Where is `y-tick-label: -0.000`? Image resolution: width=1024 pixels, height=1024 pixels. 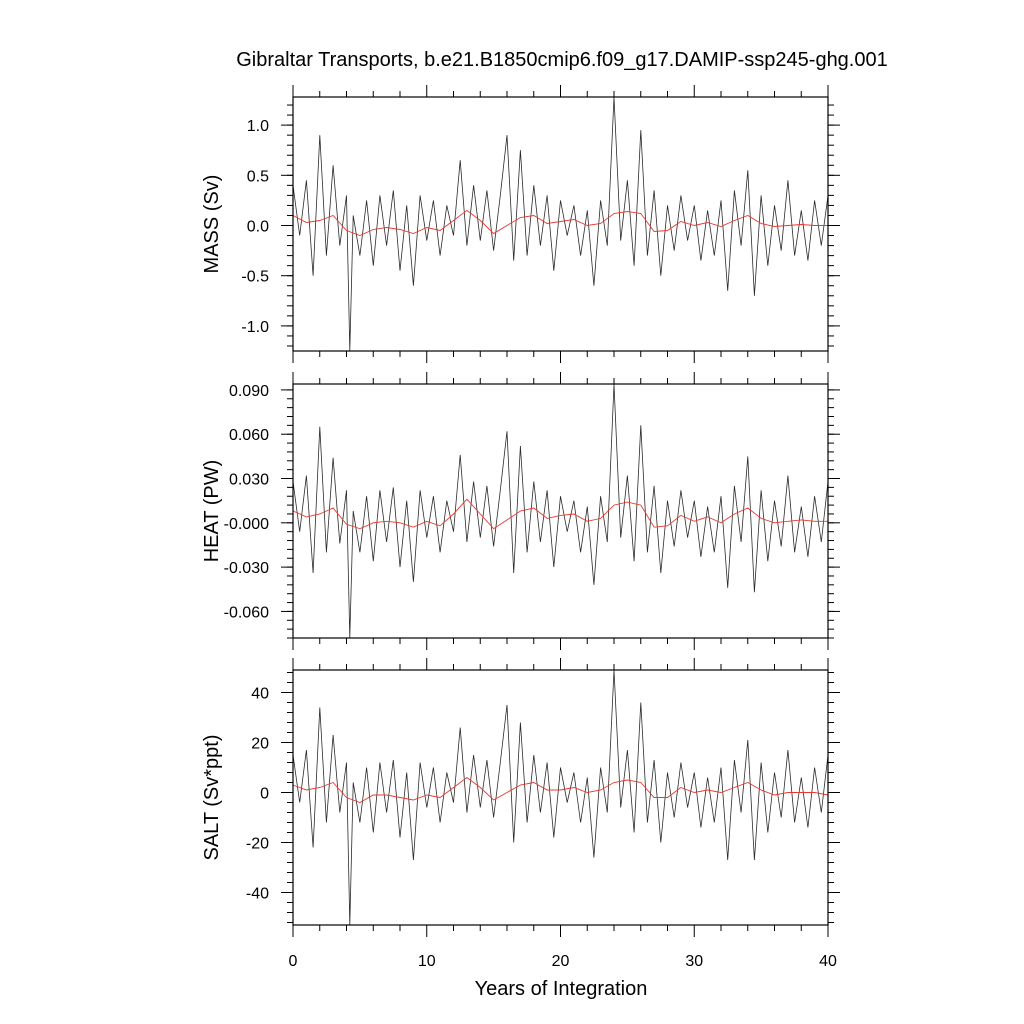 y-tick-label: -0.000 is located at coordinates (246, 524).